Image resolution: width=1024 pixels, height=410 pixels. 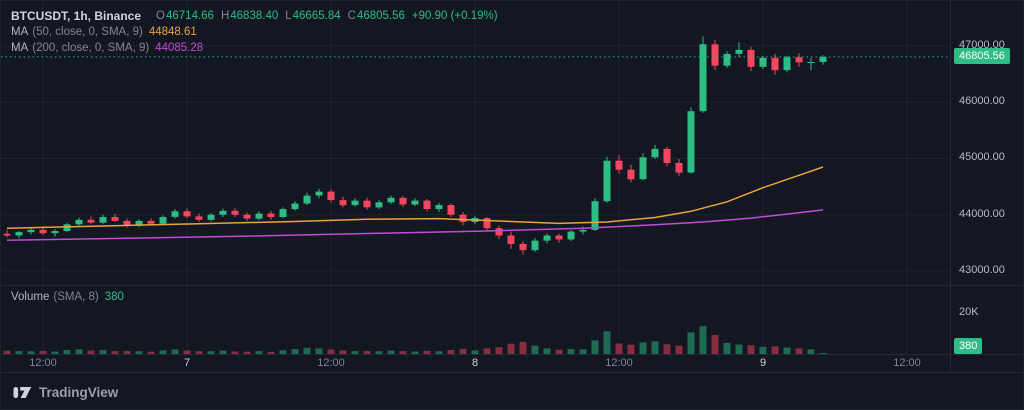 What do you see at coordinates (982, 56) in the screenshot?
I see `last-price-badge: 46805.56` at bounding box center [982, 56].